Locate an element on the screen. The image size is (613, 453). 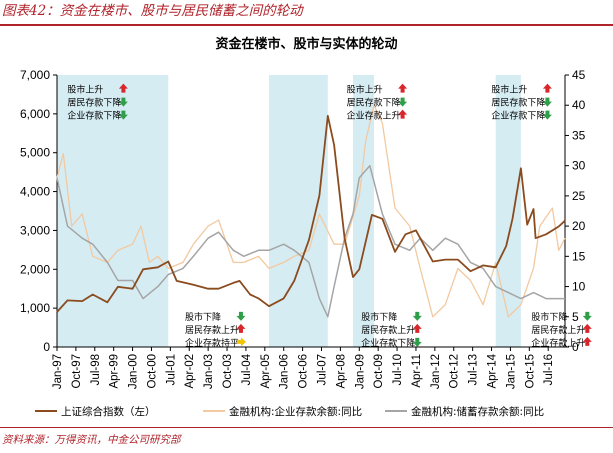
x-tick-label: Jul-10 is located at coordinates (398, 369).